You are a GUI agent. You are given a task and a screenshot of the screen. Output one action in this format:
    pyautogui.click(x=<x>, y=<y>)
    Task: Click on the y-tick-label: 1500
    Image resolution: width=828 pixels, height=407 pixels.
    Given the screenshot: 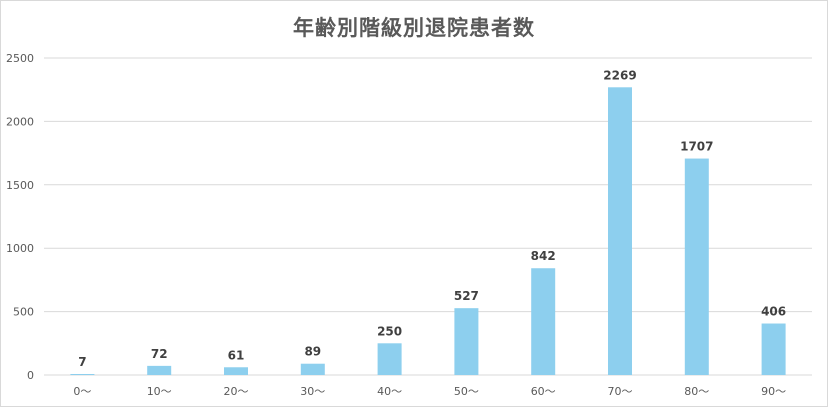 What is the action you would take?
    pyautogui.click(x=20, y=185)
    